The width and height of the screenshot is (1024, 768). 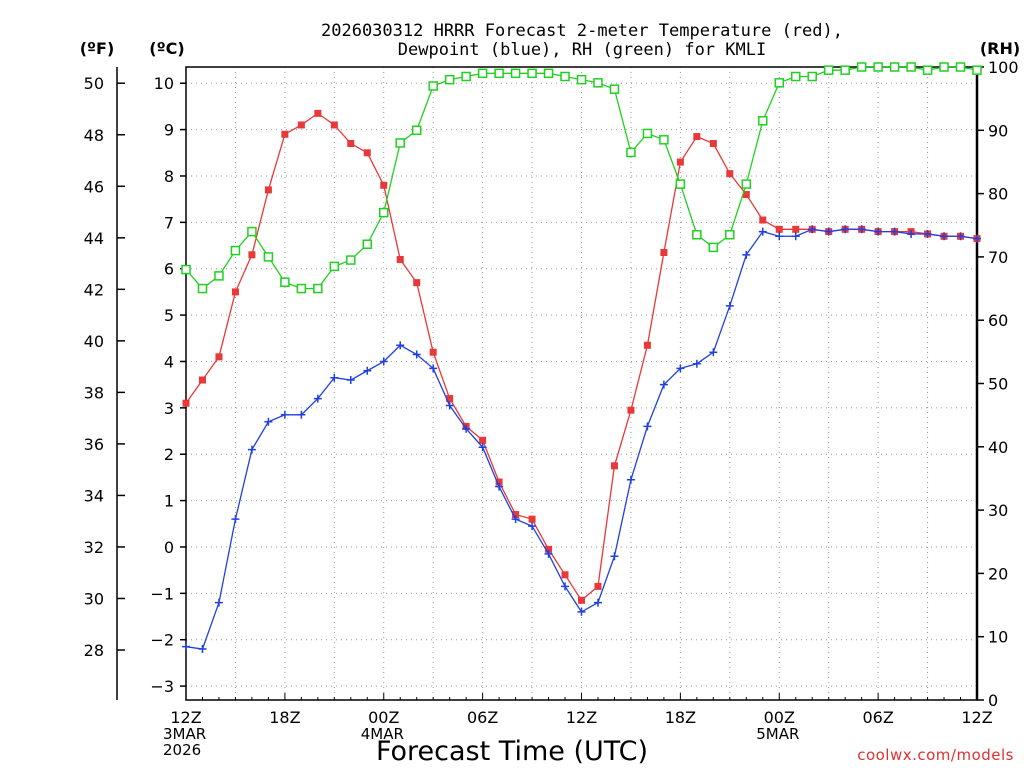 I want to click on x-tick-sublabel: 3MAR, so click(x=184, y=734).